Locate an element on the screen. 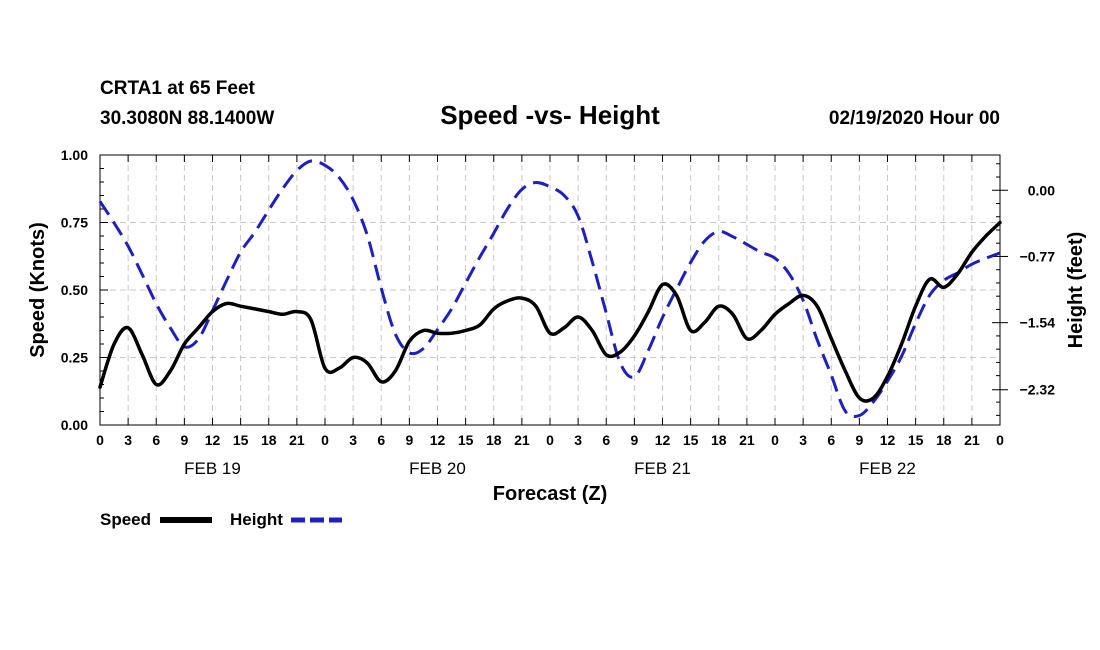 Image resolution: width=1100 pixels, height=650 pixels. left-axis-title: Speed (Knots) is located at coordinates (38, 290).